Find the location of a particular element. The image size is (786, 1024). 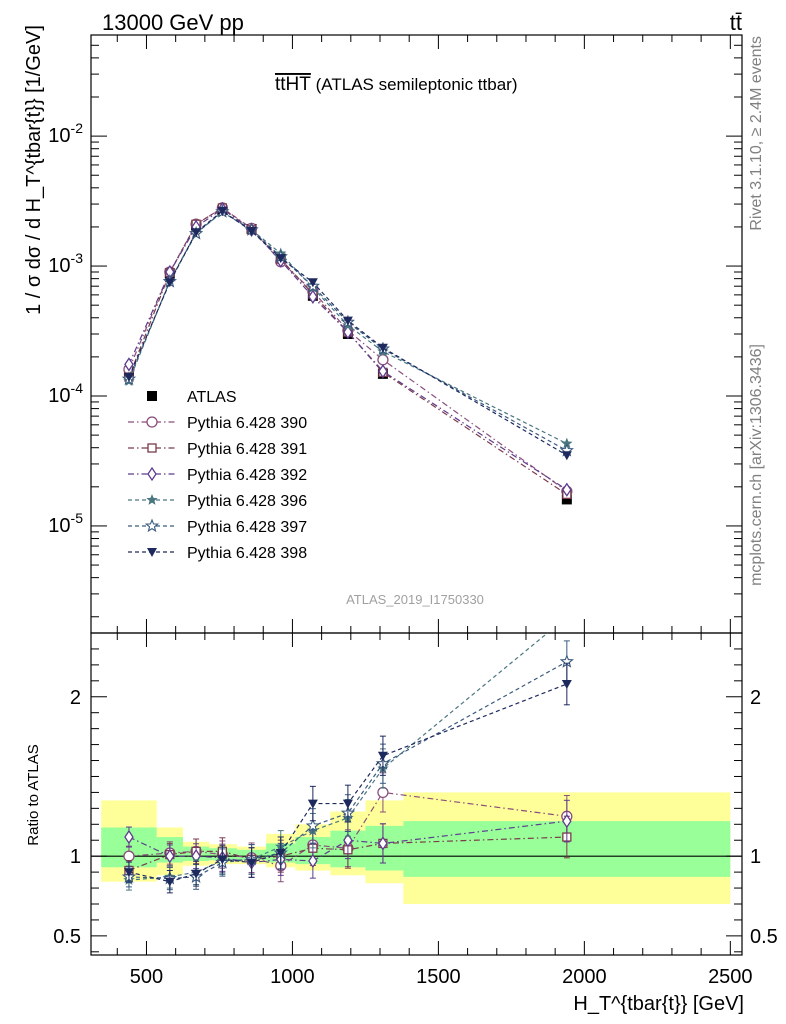

chart-title-main: ttHT is located at coordinates (293, 84).